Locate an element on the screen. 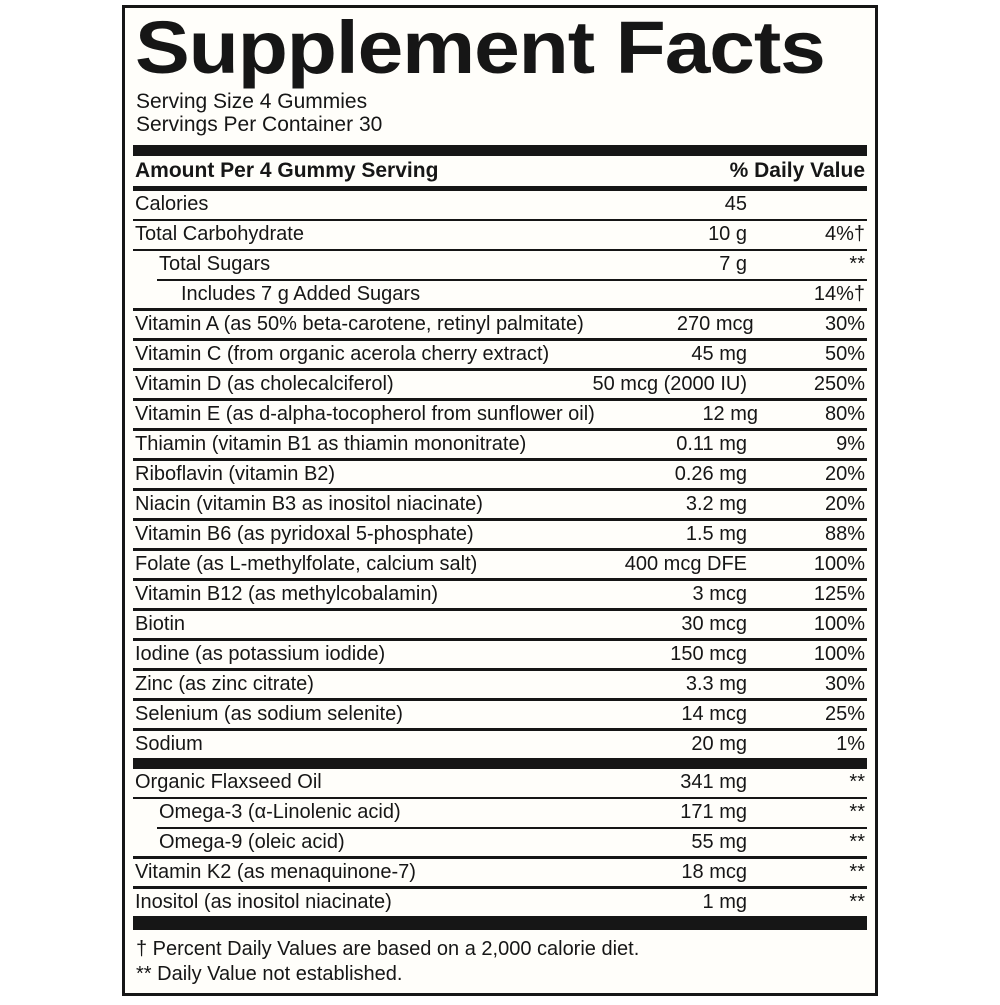  nutrient-amount: 0.11 mg is located at coordinates (711, 443).